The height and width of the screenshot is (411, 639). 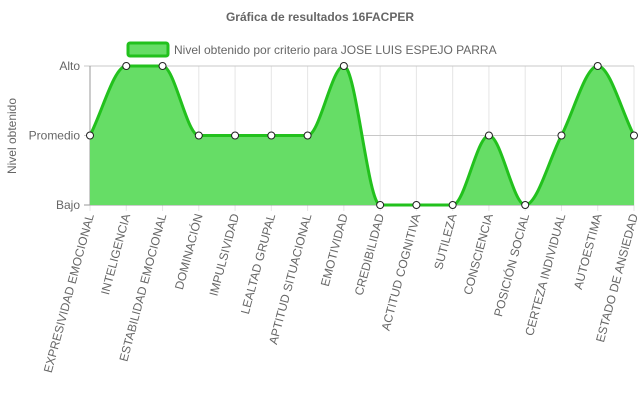 What do you see at coordinates (12, 136) in the screenshot?
I see `y-axis-title: Nivel obtenido` at bounding box center [12, 136].